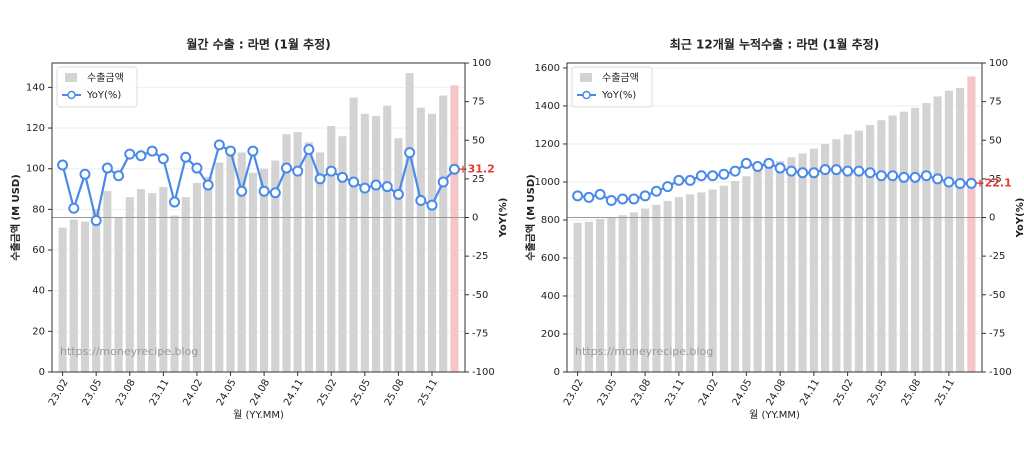 The height and width of the screenshot is (452, 1024). What do you see at coordinates (38, 291) in the screenshot?
I see `y-tick-label: 40` at bounding box center [38, 291].